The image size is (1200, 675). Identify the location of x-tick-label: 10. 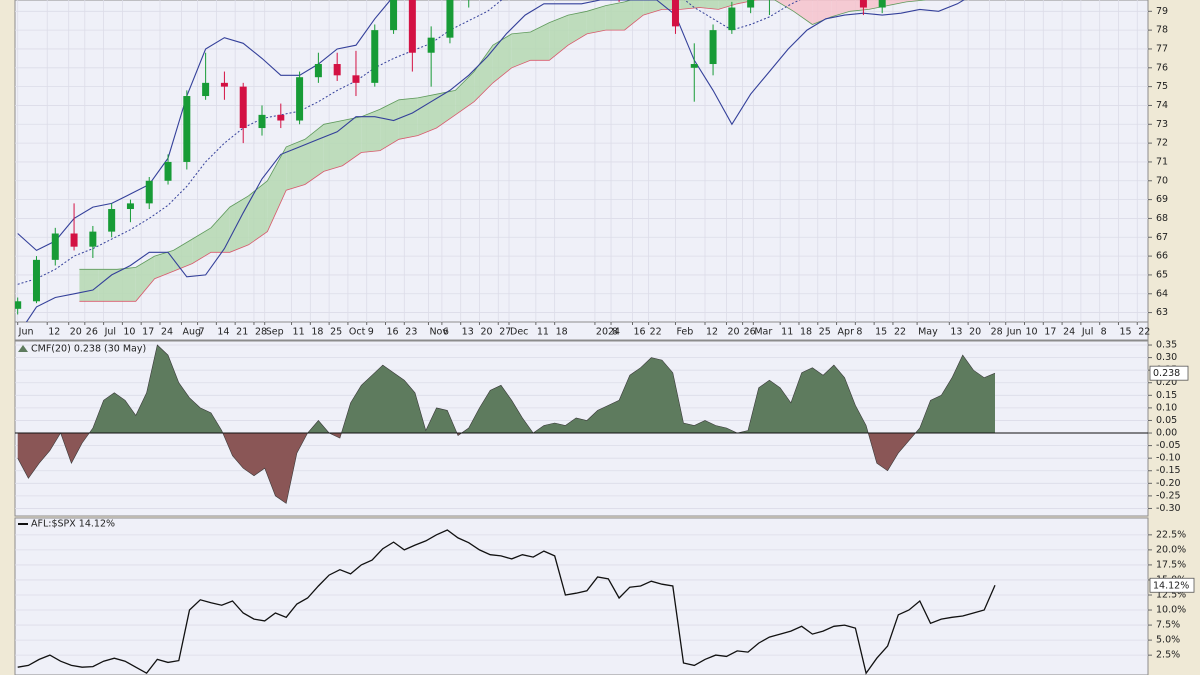
(1031, 332).